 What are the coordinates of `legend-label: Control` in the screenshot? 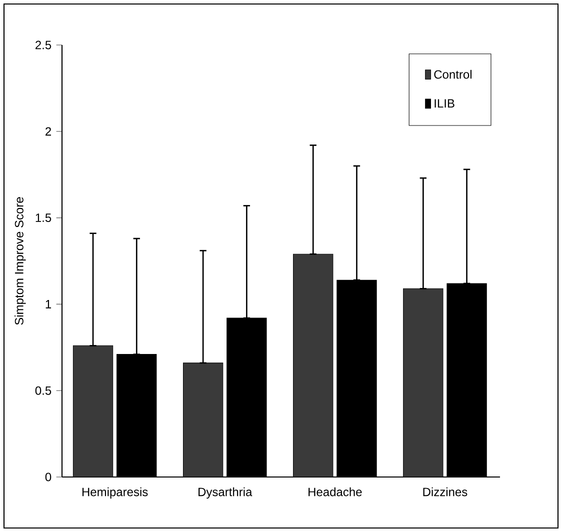 It's located at (453, 74).